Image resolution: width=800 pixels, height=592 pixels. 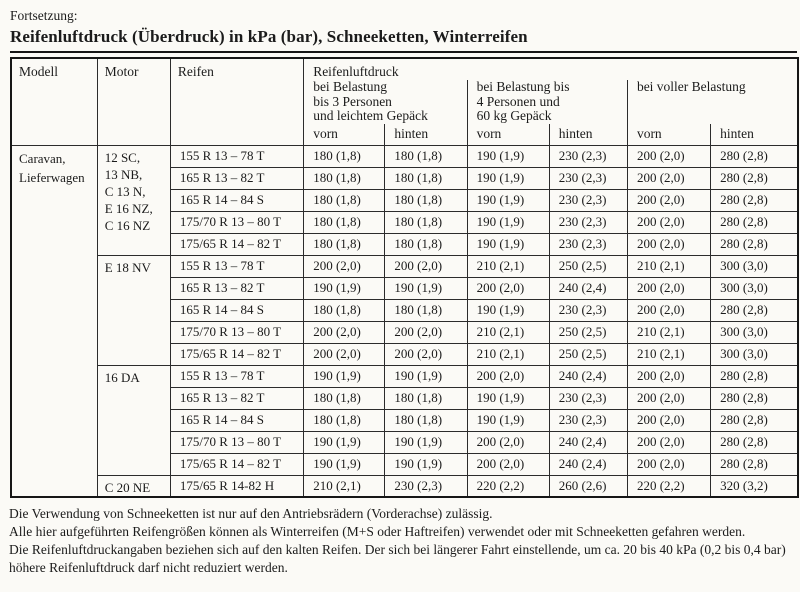 What do you see at coordinates (133, 101) in the screenshot?
I see `column-header-motor: Motor` at bounding box center [133, 101].